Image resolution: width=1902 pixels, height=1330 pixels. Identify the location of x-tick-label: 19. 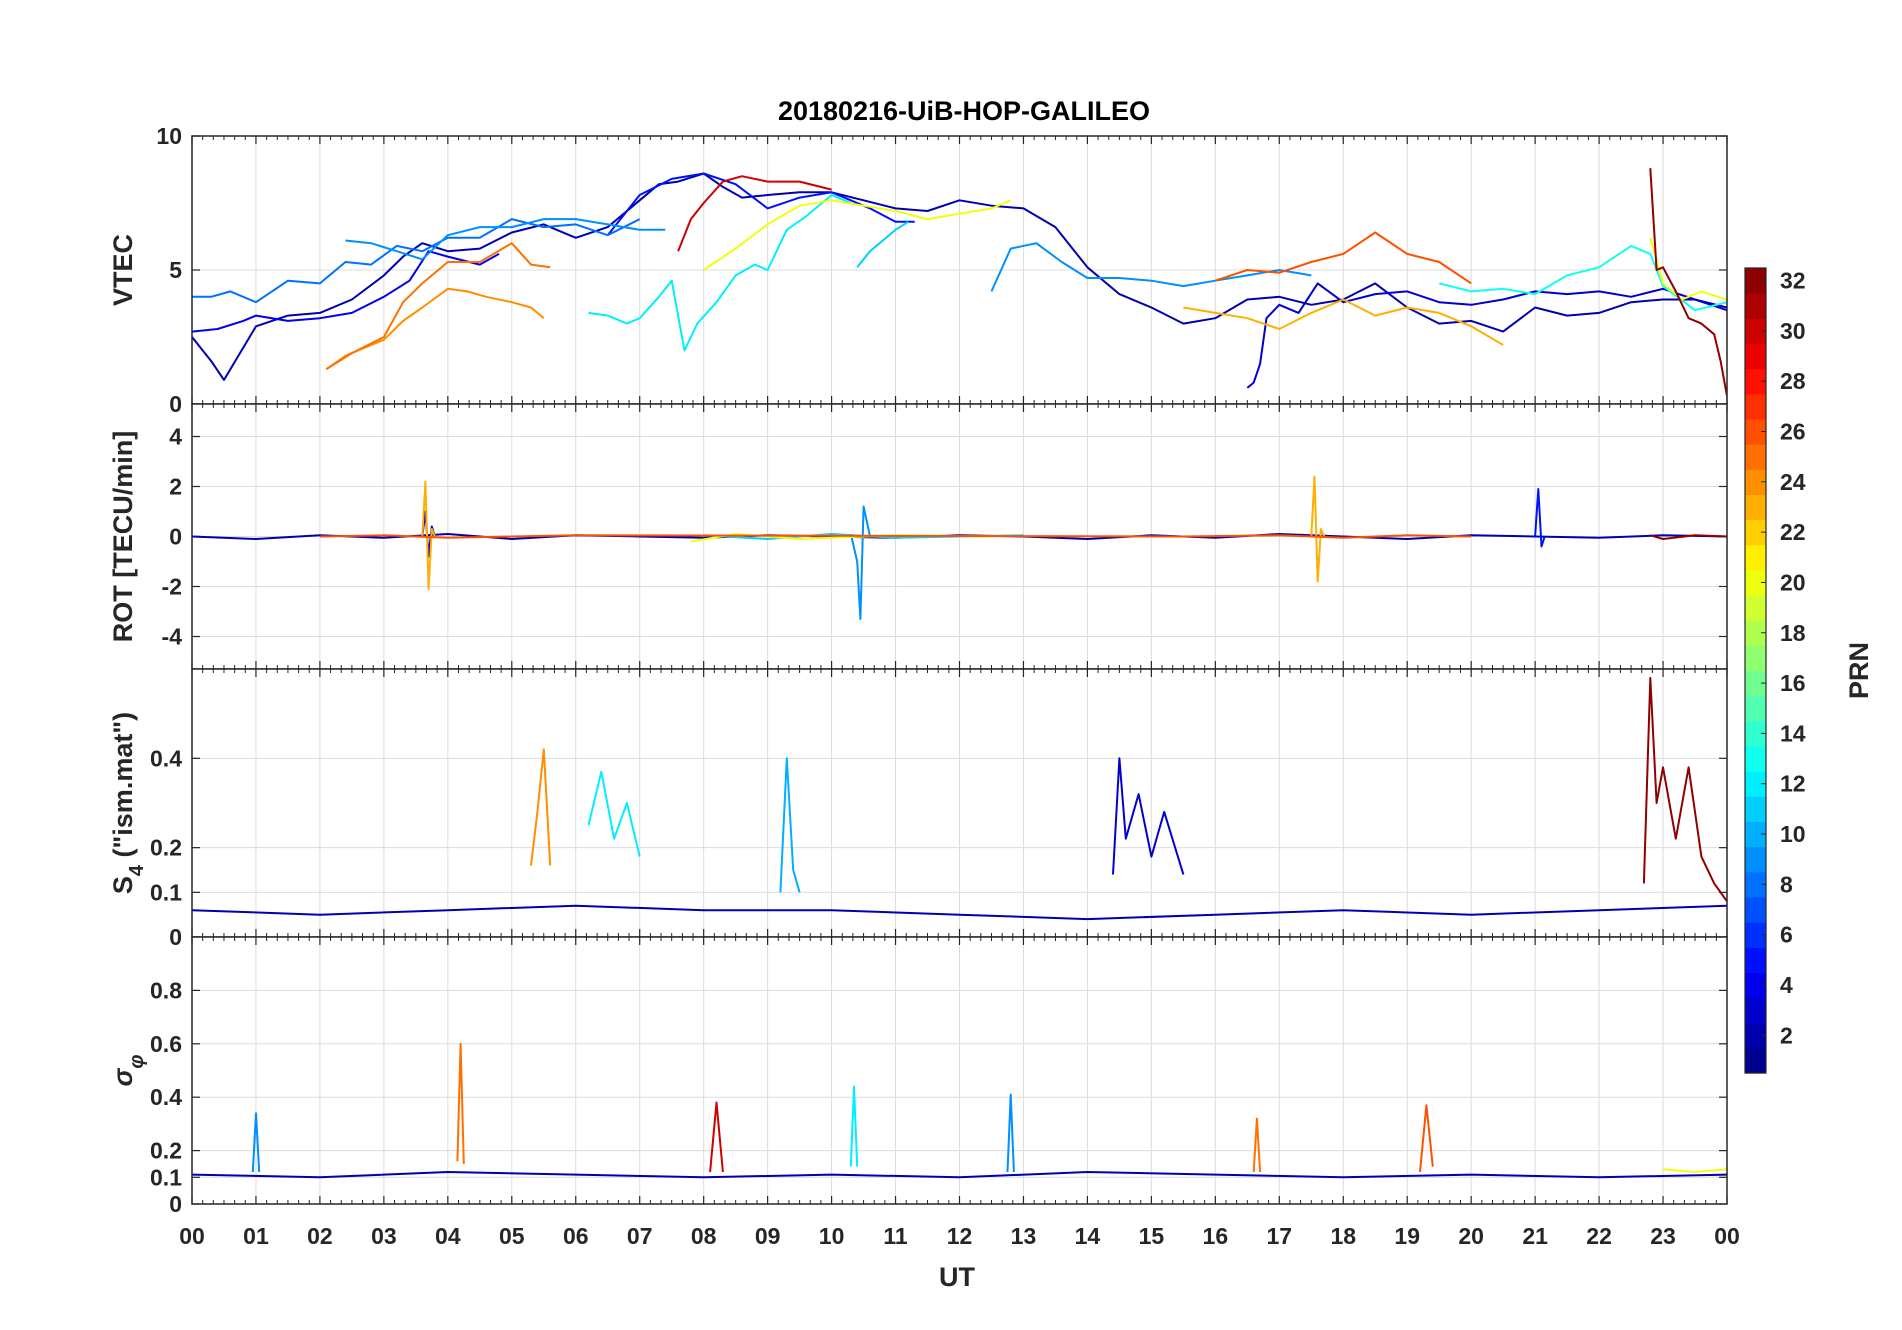
(1407, 1236).